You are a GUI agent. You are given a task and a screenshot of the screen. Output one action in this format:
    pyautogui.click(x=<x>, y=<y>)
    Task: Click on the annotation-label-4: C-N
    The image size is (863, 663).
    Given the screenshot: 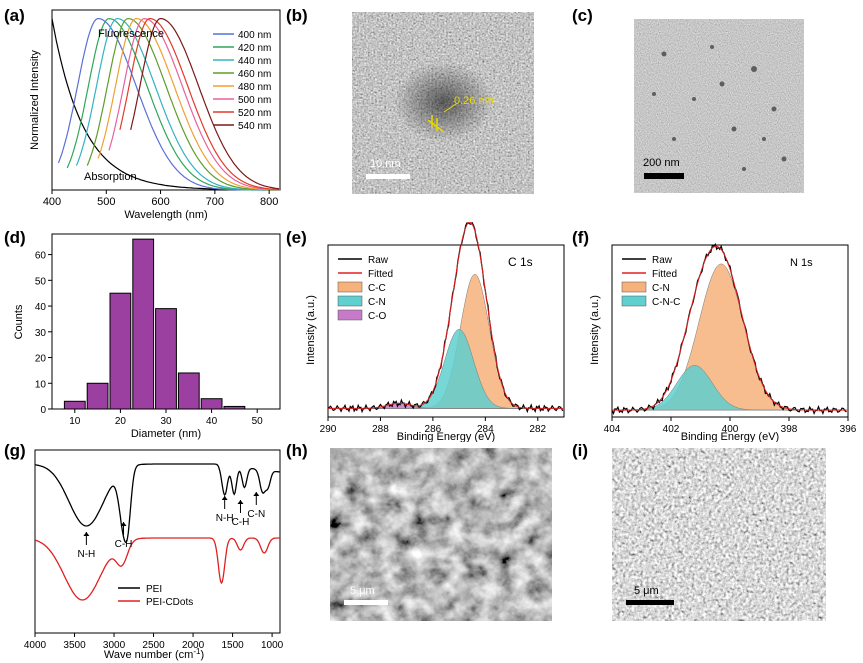 What is the action you would take?
    pyautogui.click(x=256, y=514)
    